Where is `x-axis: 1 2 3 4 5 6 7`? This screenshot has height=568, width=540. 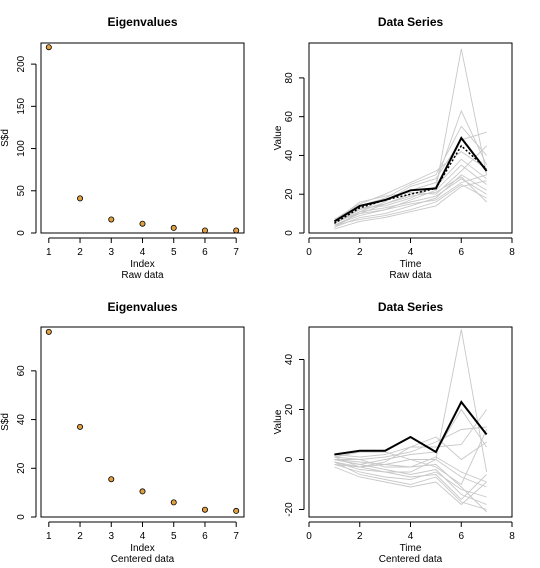 x-axis: 1 2 3 4 5 6 7 is located at coordinates (142, 531).